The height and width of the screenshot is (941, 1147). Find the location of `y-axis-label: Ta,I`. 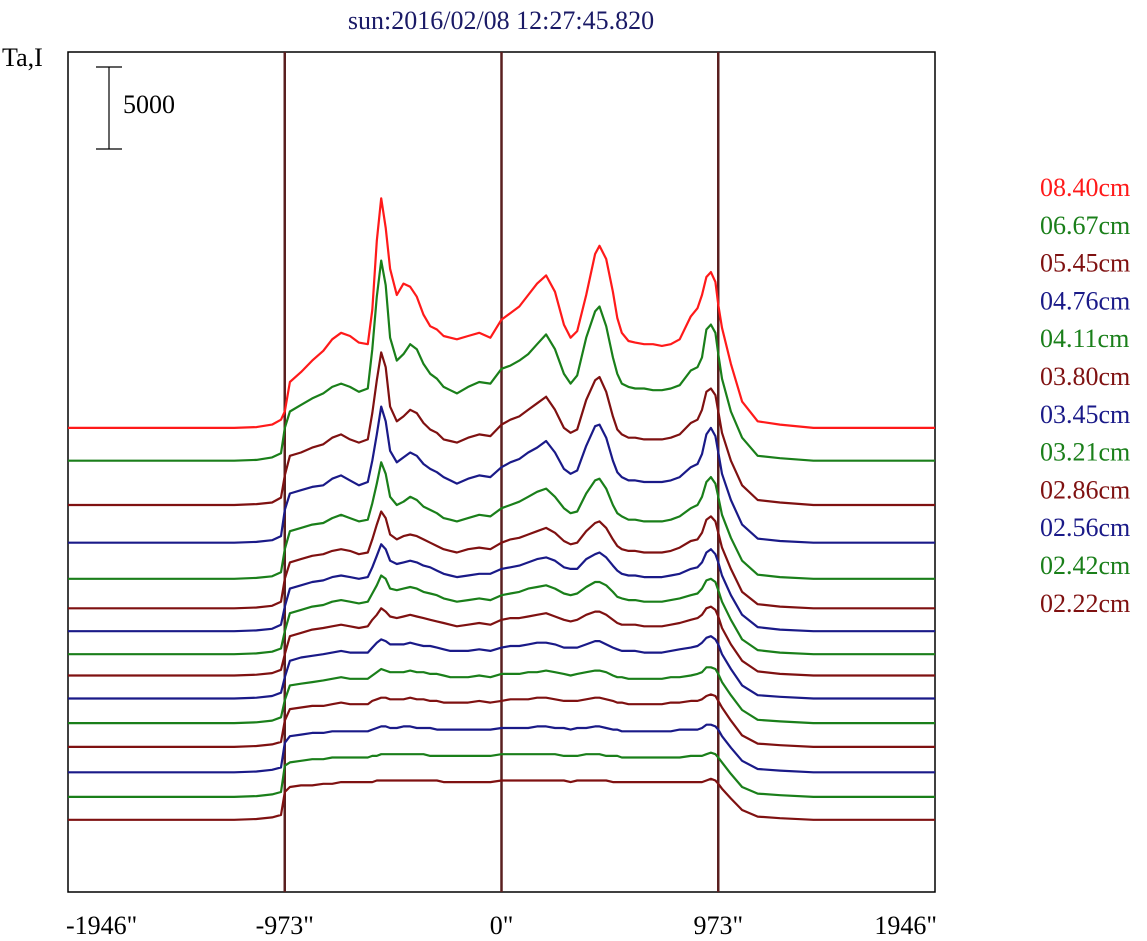

y-axis-label: Ta,I is located at coordinates (22, 57).